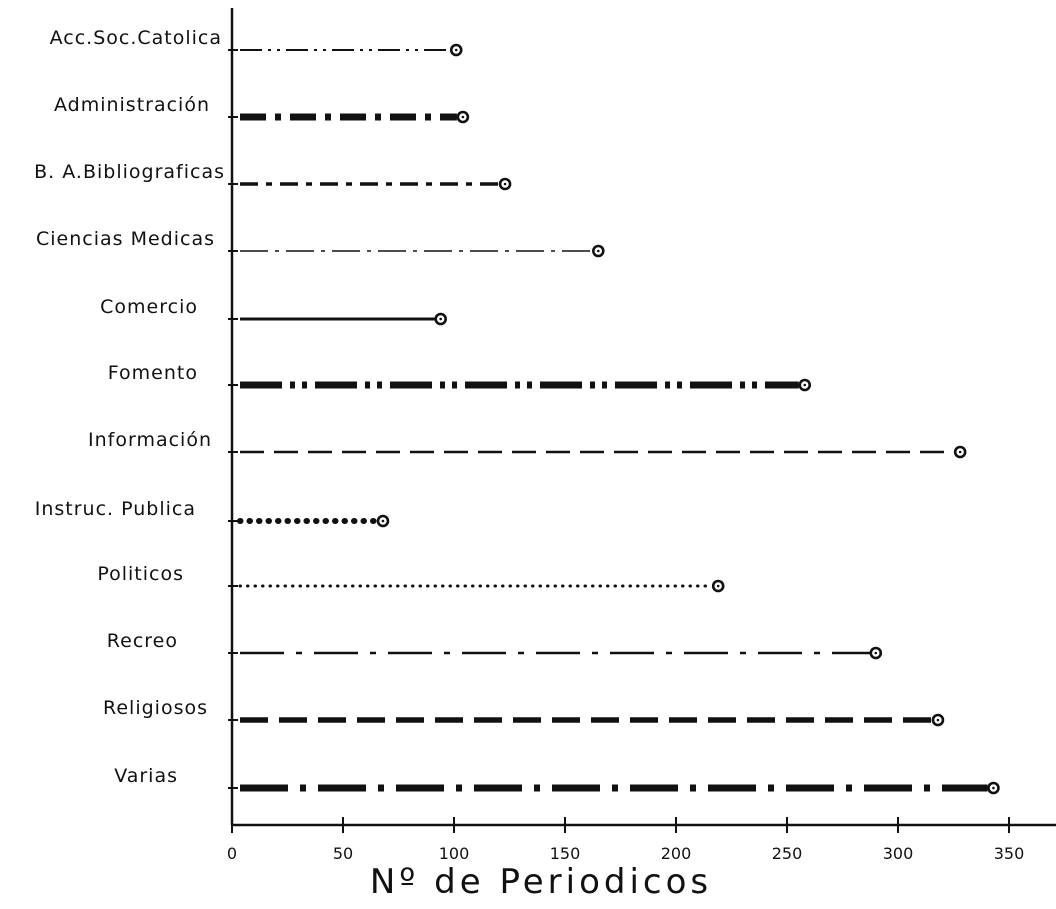 The width and height of the screenshot is (1056, 909). What do you see at coordinates (463, 117) in the screenshot?
I see `lollipop-head-center-administracion` at bounding box center [463, 117].